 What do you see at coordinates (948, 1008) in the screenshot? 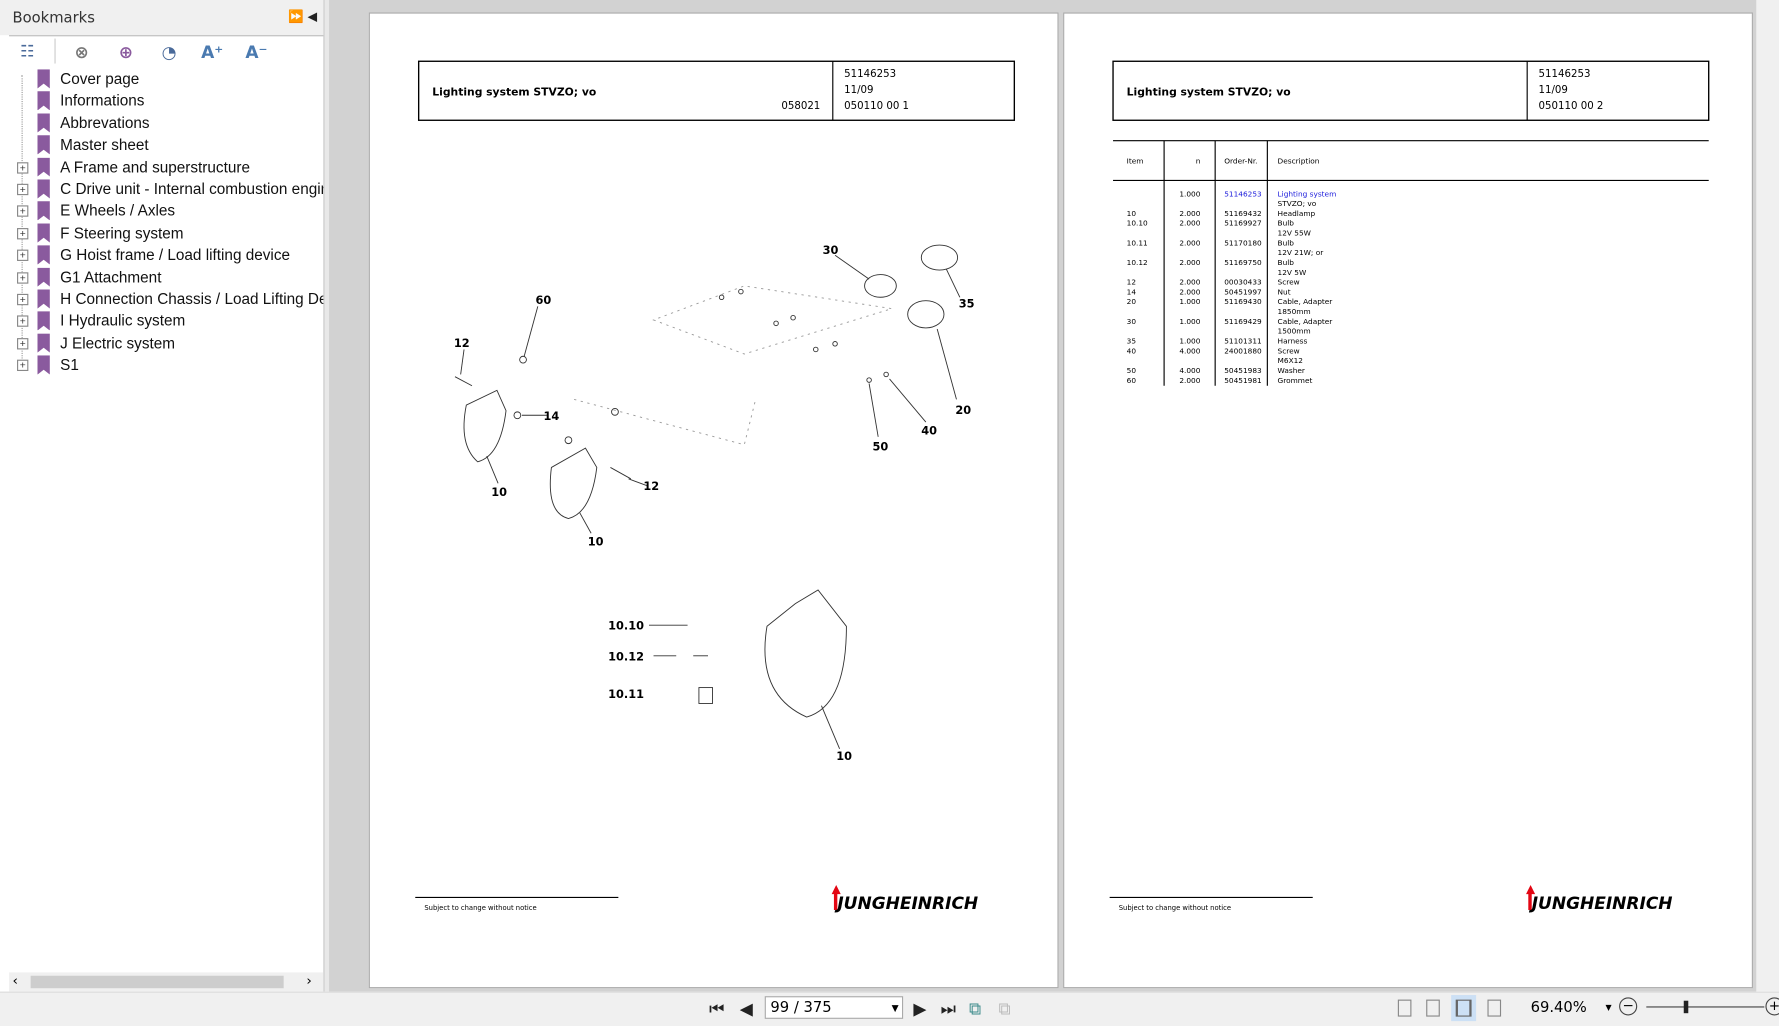
I see `last-page-icon: ⏭` at bounding box center [948, 1008].